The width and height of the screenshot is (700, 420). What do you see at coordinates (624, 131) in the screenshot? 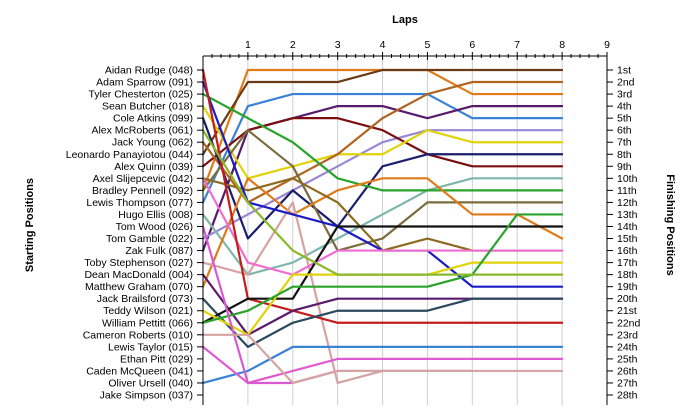
I see `finish-position-label: 6th` at bounding box center [624, 131].